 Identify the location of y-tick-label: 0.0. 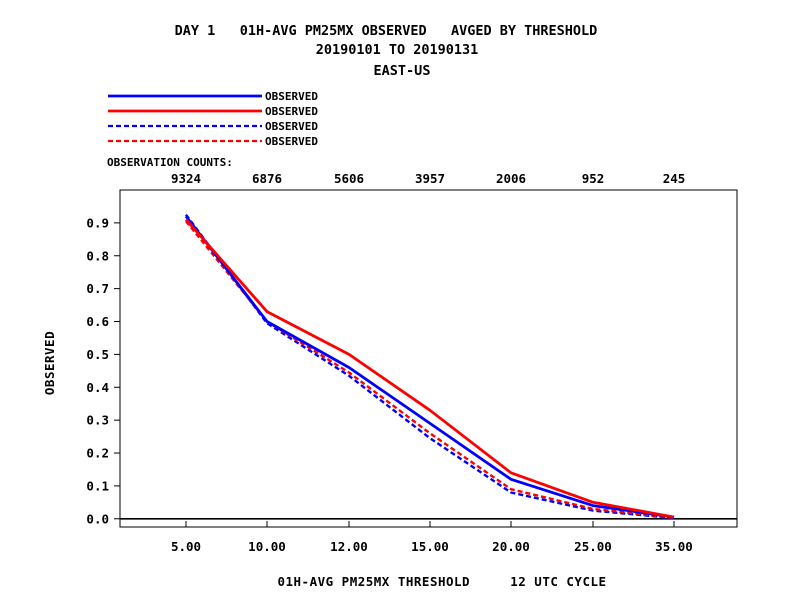
(97, 518).